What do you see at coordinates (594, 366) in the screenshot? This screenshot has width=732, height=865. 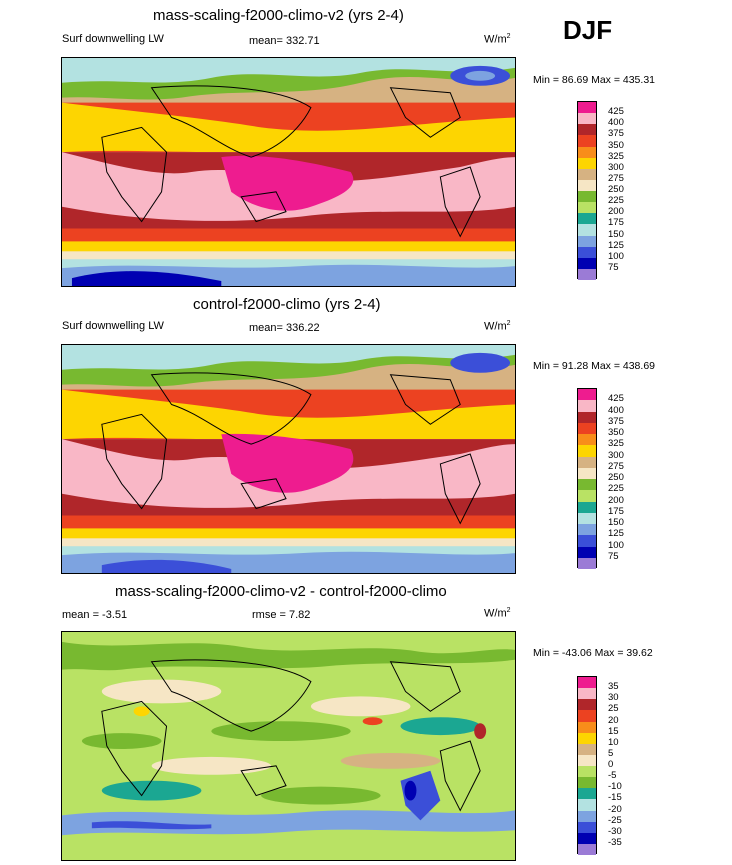 I see `panel-2-minmax: Min = 91.28 Max = 438.69` at bounding box center [594, 366].